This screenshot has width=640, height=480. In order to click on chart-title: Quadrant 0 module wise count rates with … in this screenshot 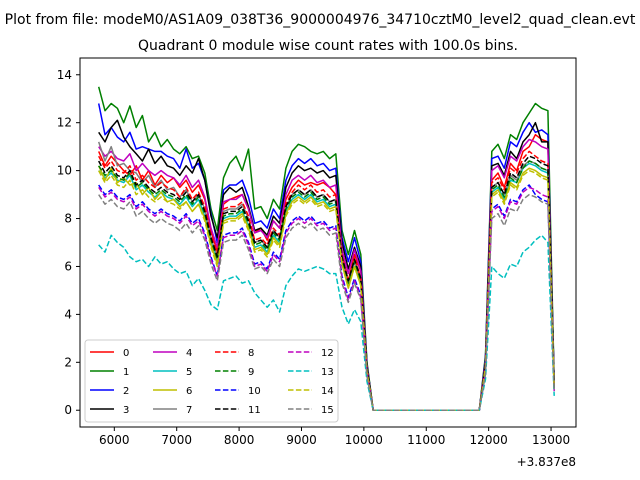, I will do `click(328, 46)`.